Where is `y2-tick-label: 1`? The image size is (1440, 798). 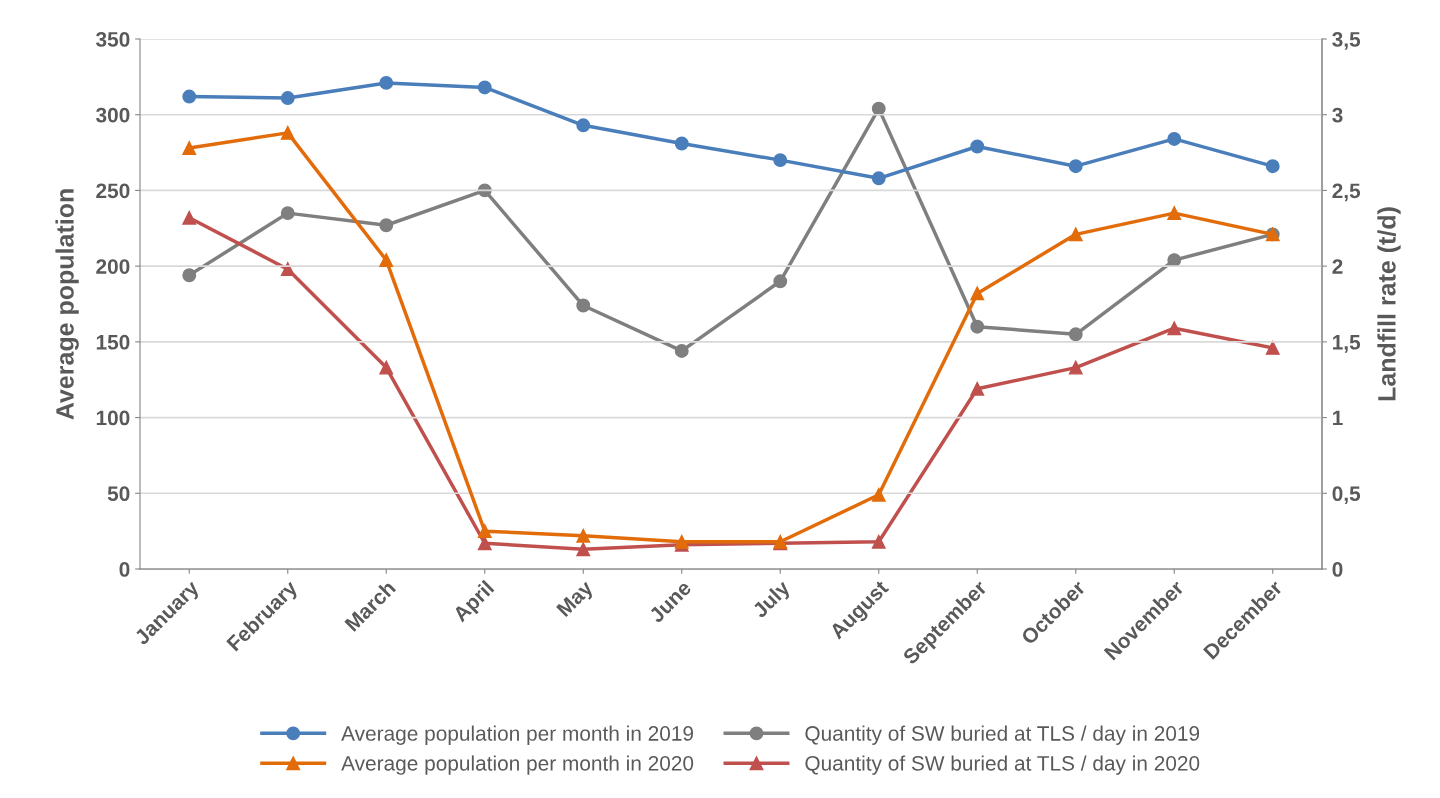
y2-tick-label: 1 is located at coordinates (1338, 418).